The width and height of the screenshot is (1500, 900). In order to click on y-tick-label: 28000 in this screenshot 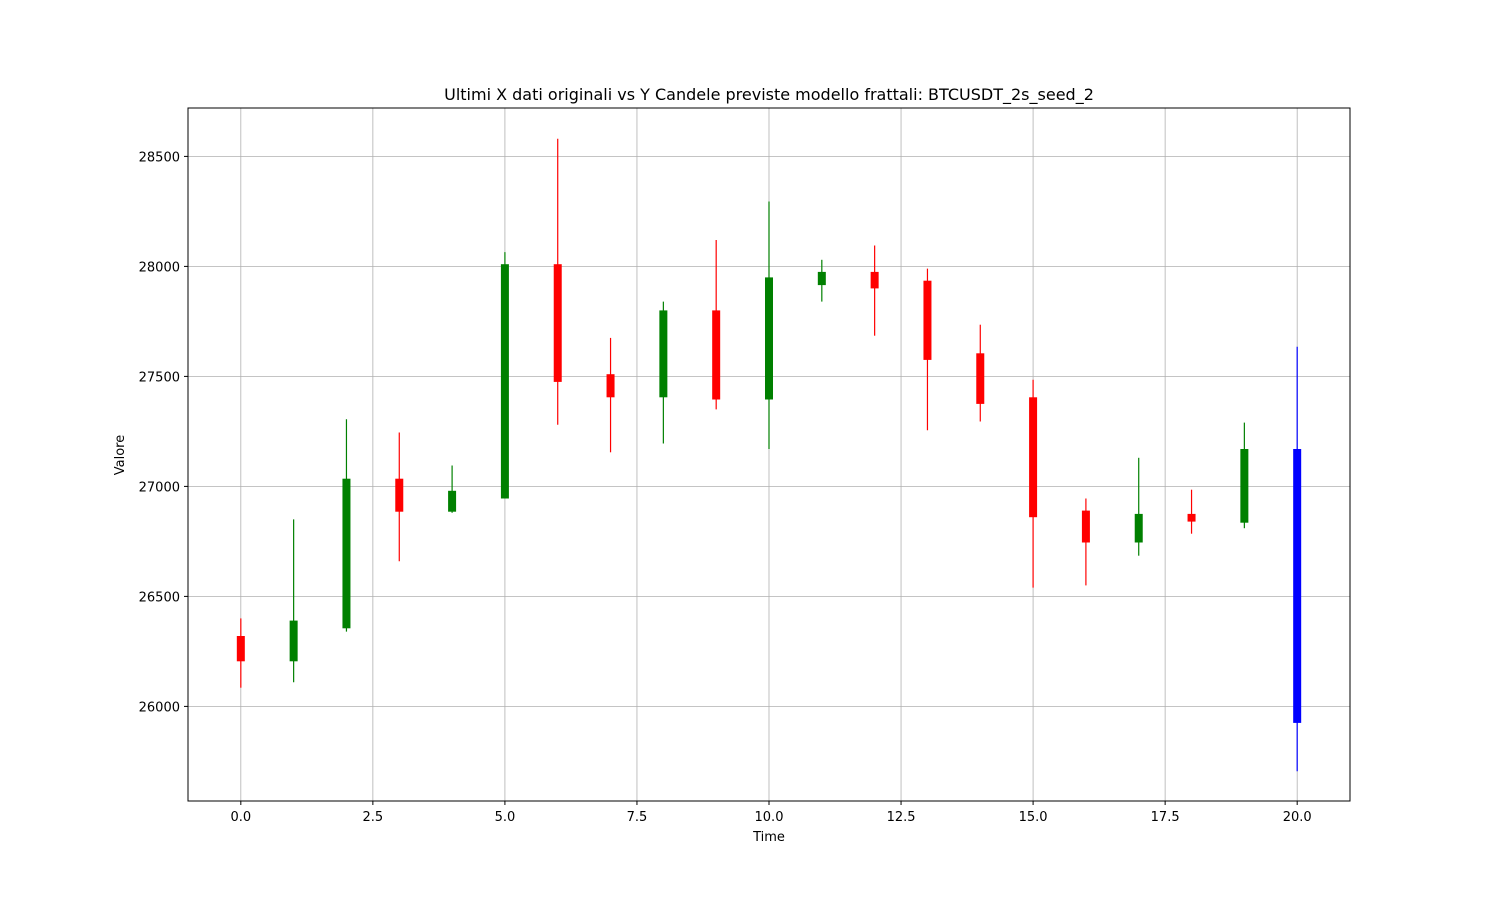, I will do `click(159, 267)`.